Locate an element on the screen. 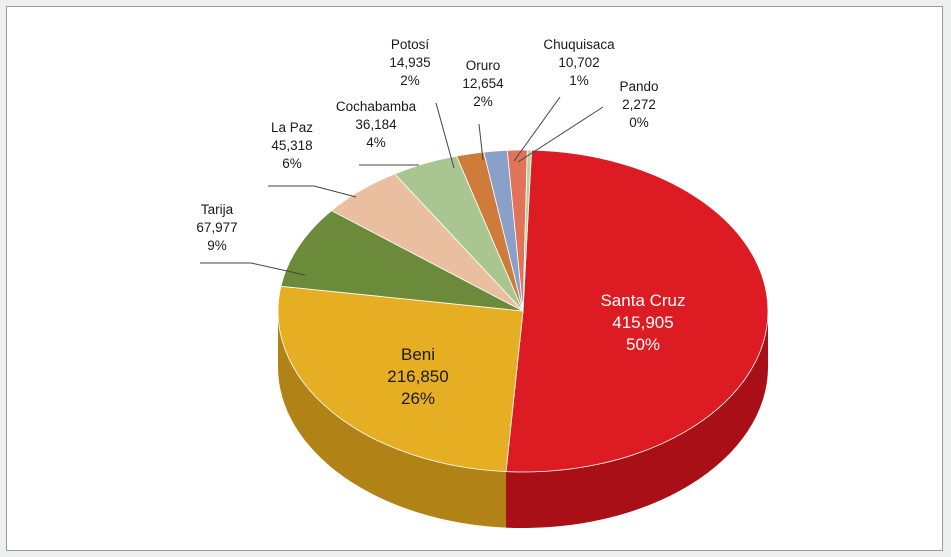 The height and width of the screenshot is (557, 951). slice-label-chuquisaca-percent: 1% is located at coordinates (579, 80).